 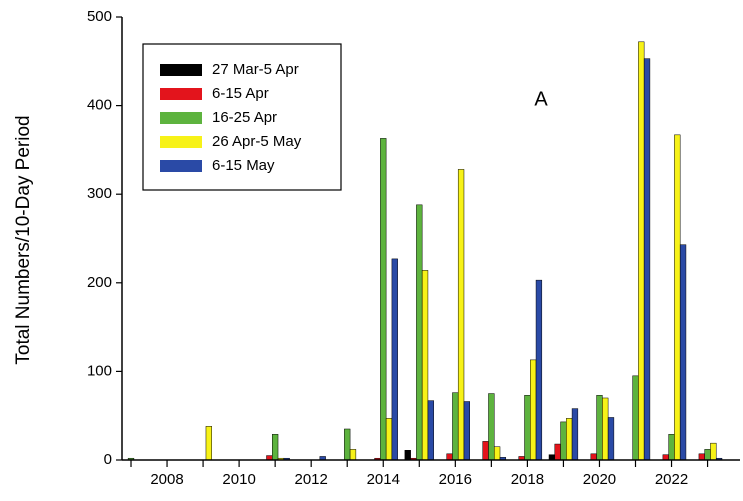 I want to click on x-tick-label: 2014, so click(x=383, y=479).